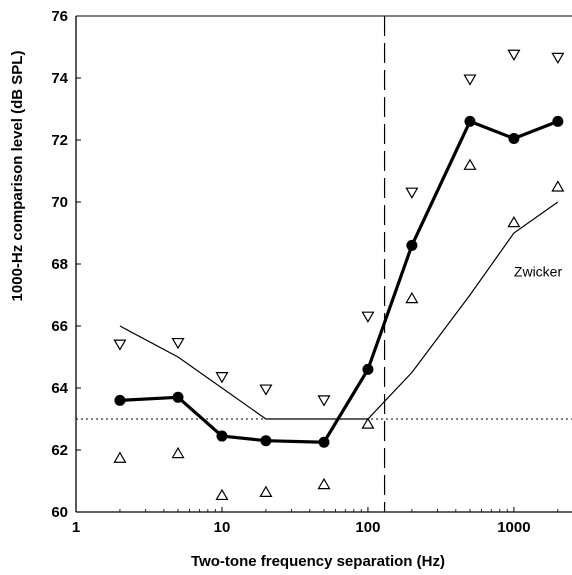 The image size is (572, 575). I want to click on y-tick-label: 72, so click(59, 140).